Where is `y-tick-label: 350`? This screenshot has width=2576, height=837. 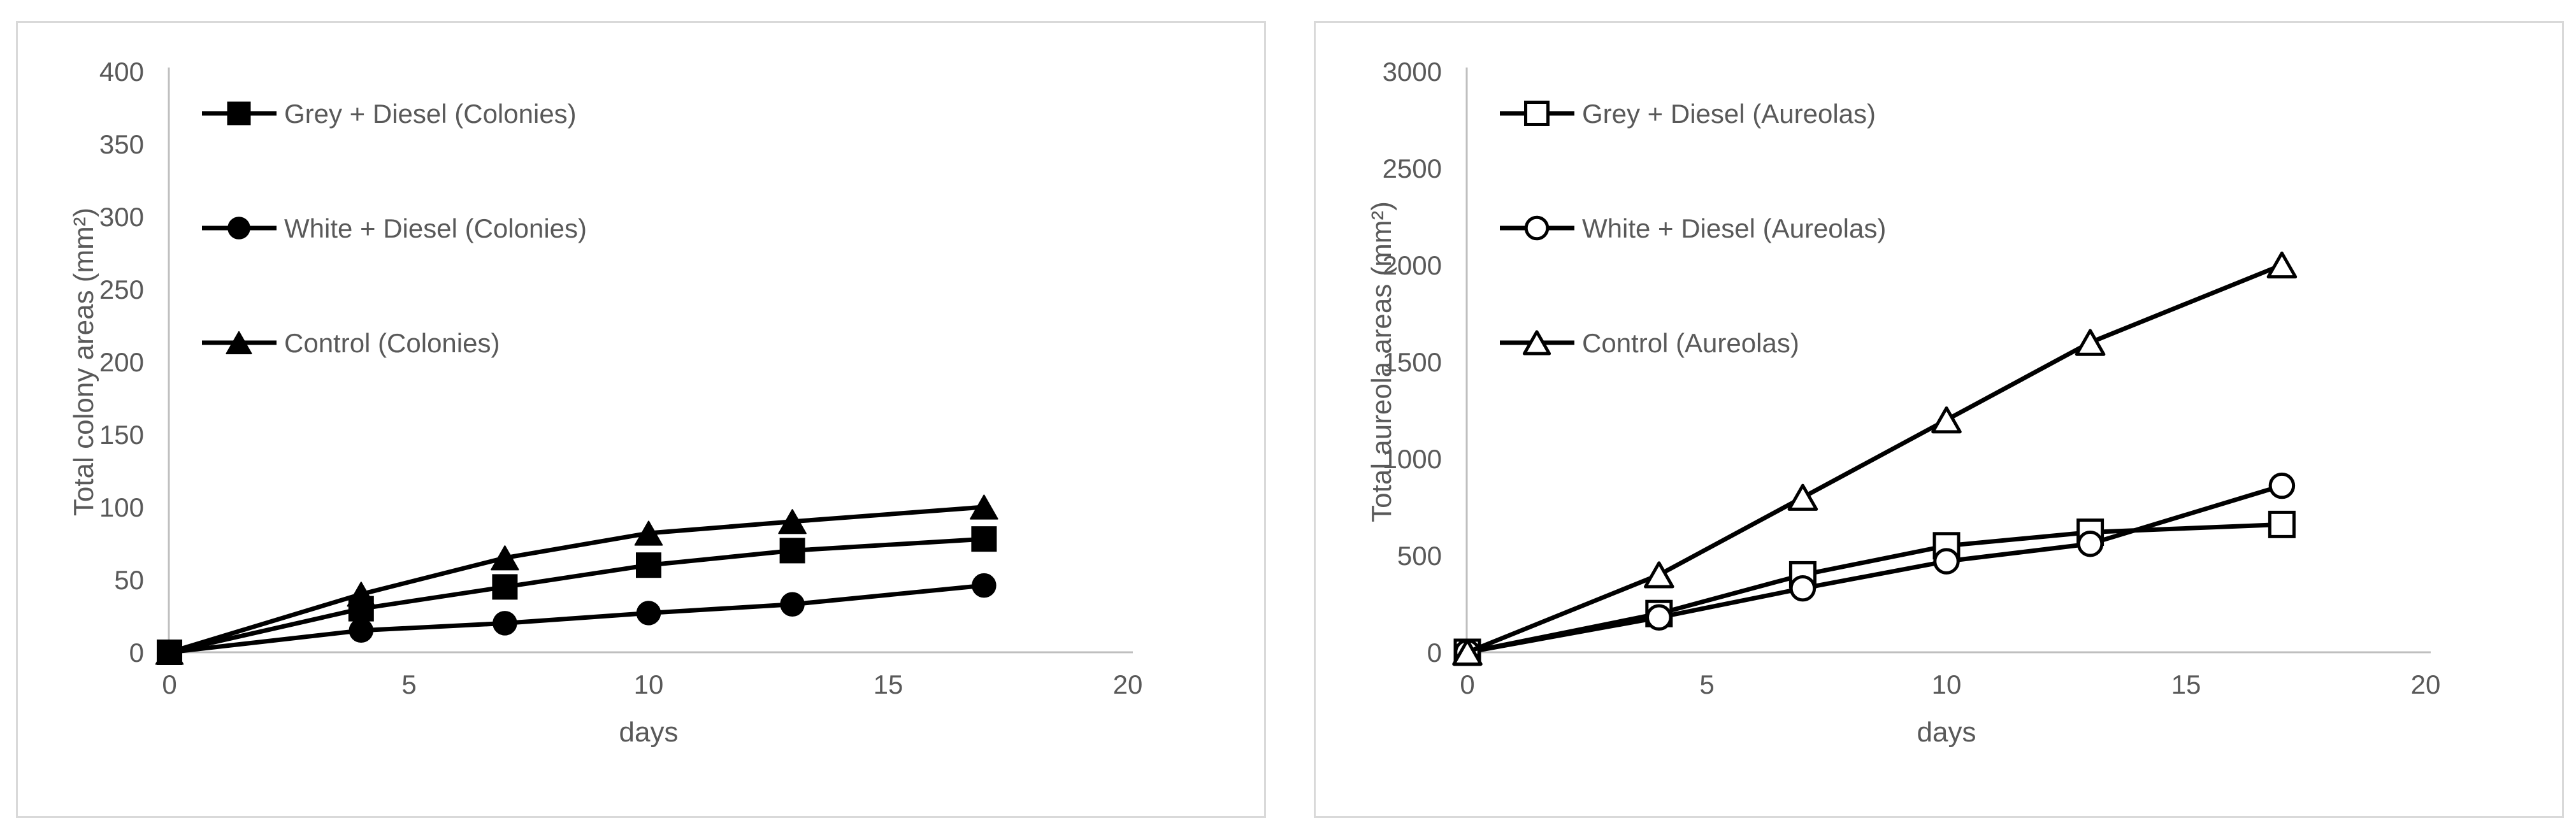 y-tick-label: 350 is located at coordinates (121, 144).